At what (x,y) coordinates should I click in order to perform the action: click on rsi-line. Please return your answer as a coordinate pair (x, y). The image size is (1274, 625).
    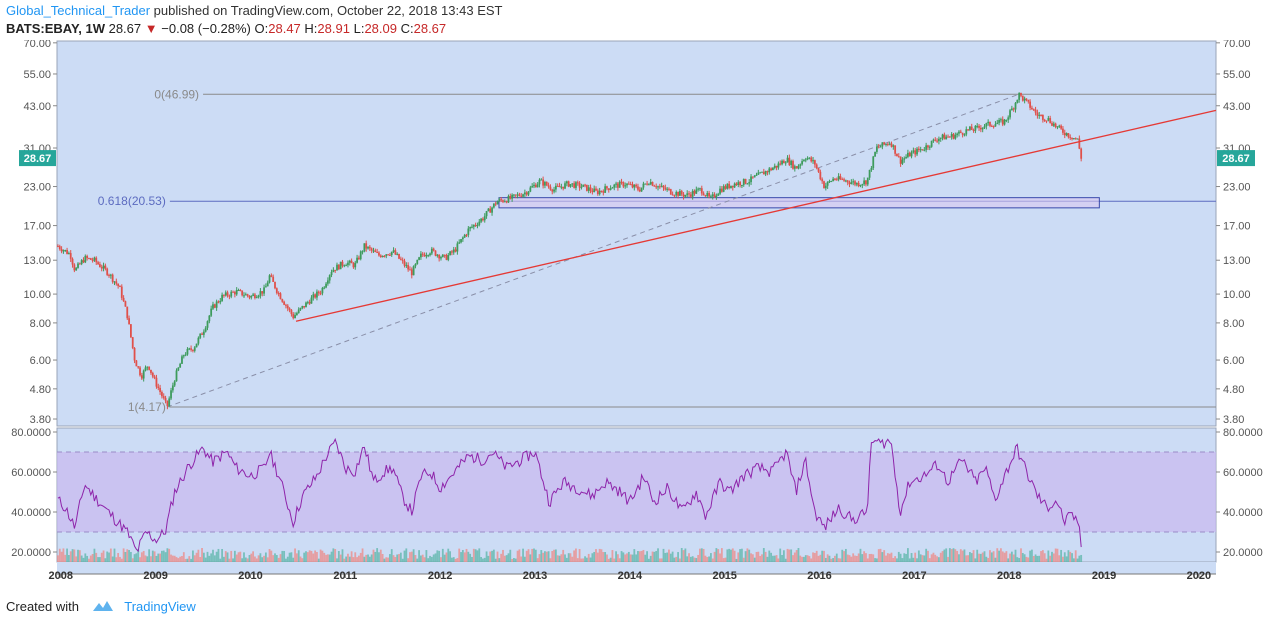
    Looking at the image, I should click on (569, 495).